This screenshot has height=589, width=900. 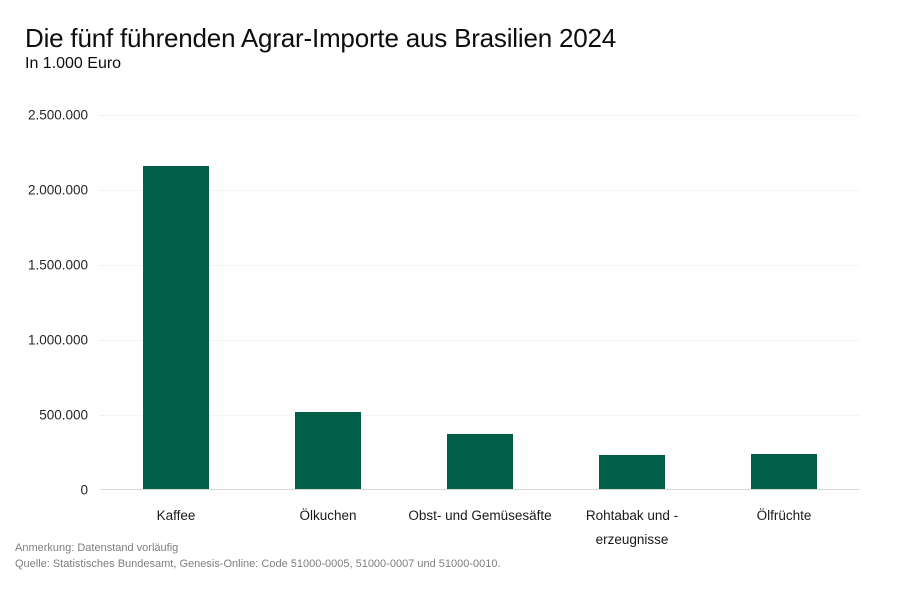 What do you see at coordinates (632, 528) in the screenshot?
I see `x-axis-tick-label: Rohtabak und - erzeugnisse` at bounding box center [632, 528].